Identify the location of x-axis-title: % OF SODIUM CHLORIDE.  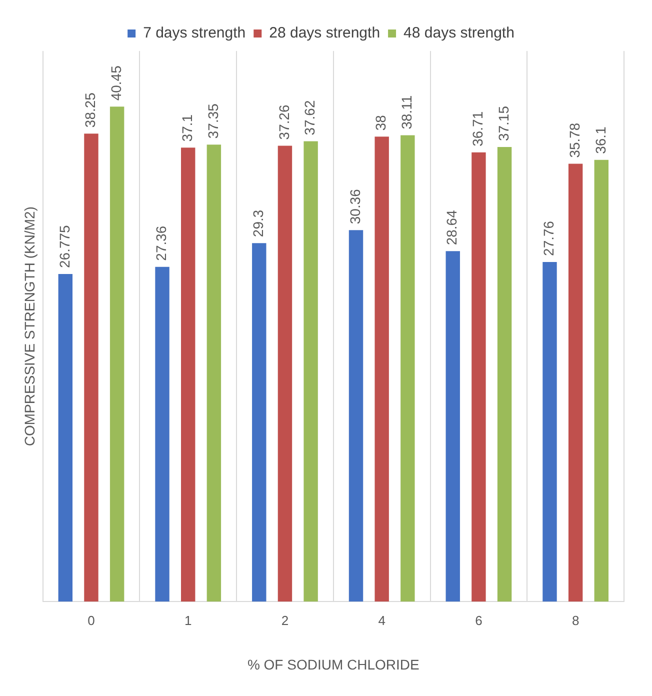
(333, 664).